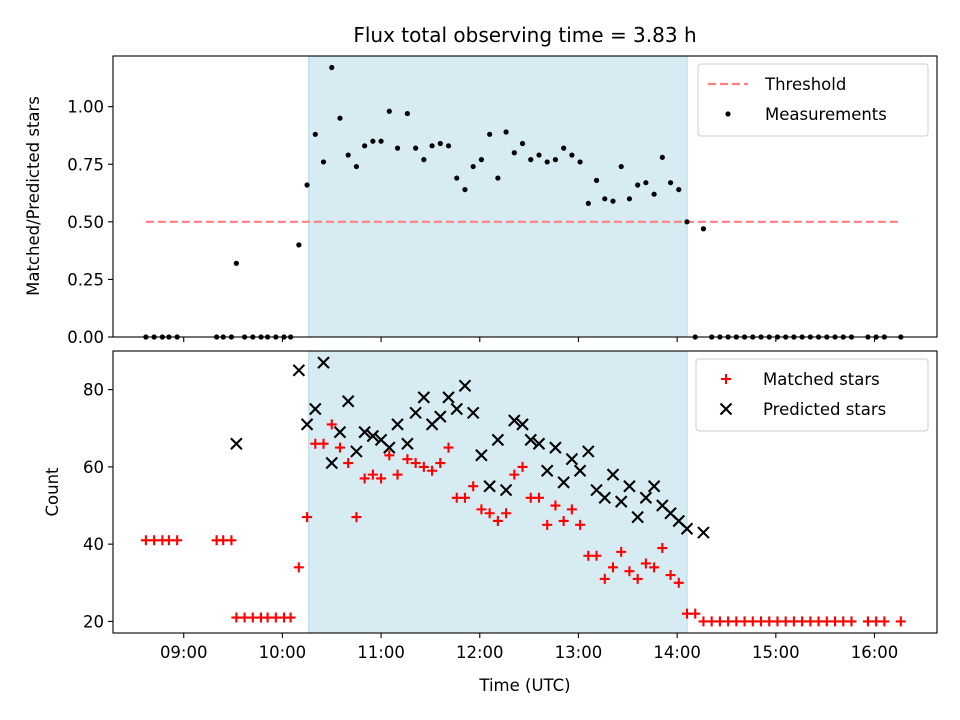  Describe the element at coordinates (524, 685) in the screenshot. I see `x-axis-label: Time (UTC)` at that location.